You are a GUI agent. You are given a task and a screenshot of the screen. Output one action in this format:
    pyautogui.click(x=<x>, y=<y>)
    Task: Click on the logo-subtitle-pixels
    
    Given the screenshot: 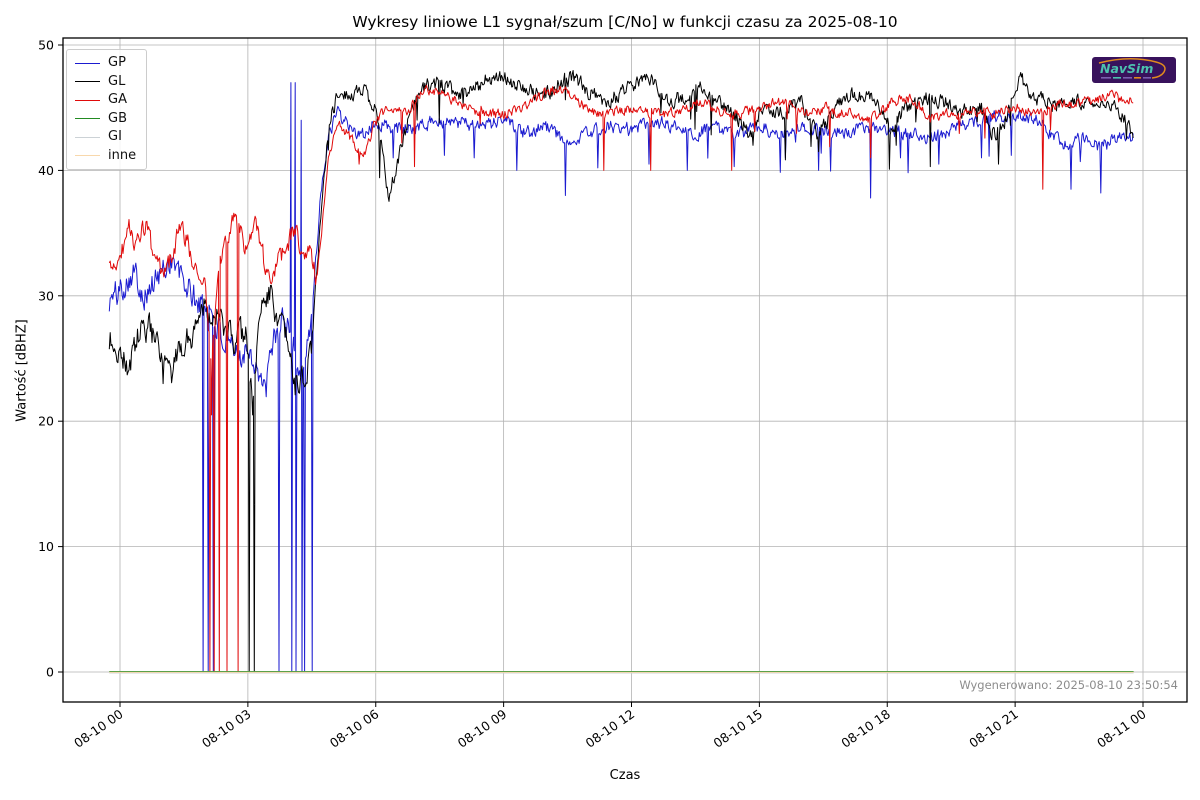 What is the action you would take?
    pyautogui.click(x=1126, y=78)
    